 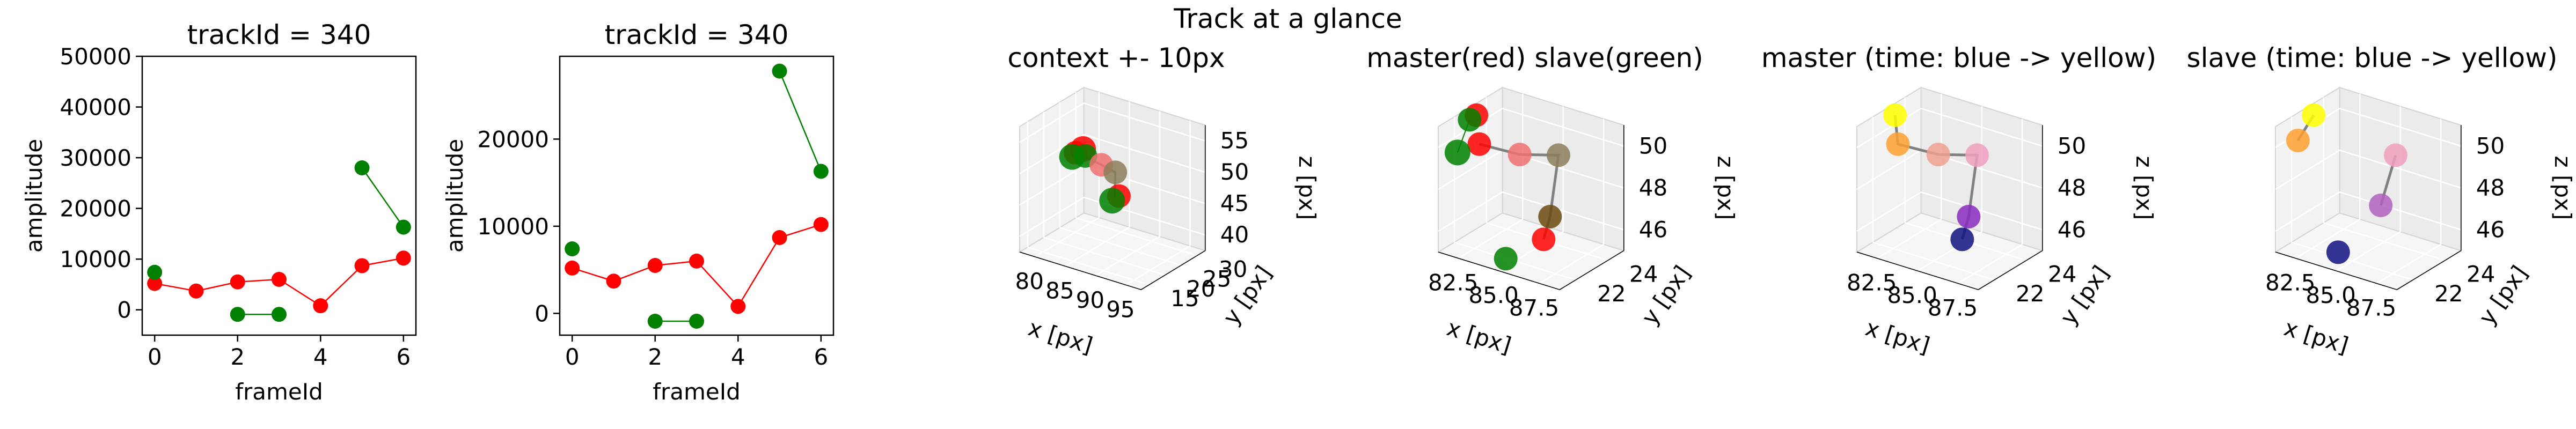 I want to click on panel-6-title: slave (time: blue -> yellow), so click(x=2372, y=57).